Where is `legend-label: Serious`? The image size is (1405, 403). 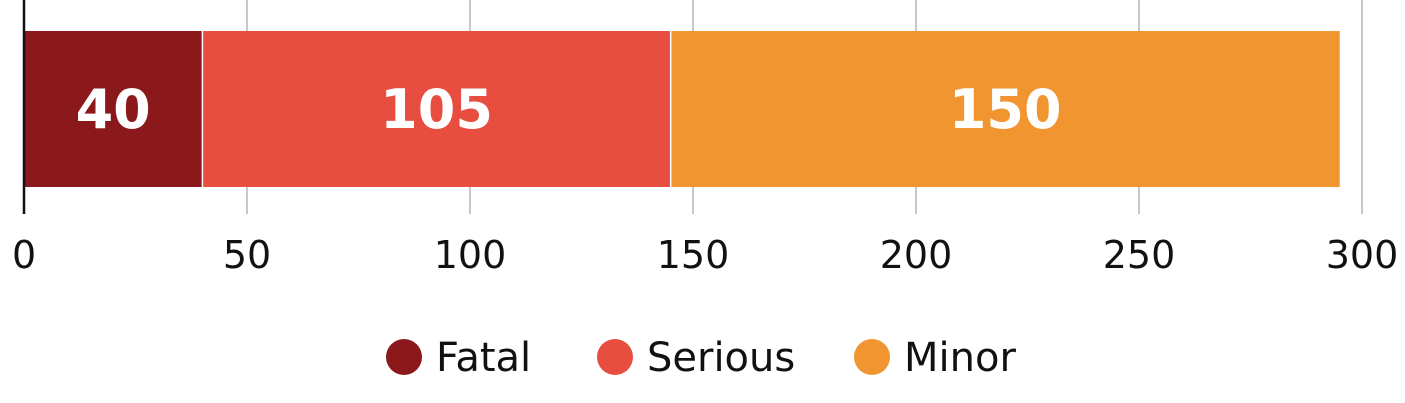 legend-label: Serious is located at coordinates (721, 358).